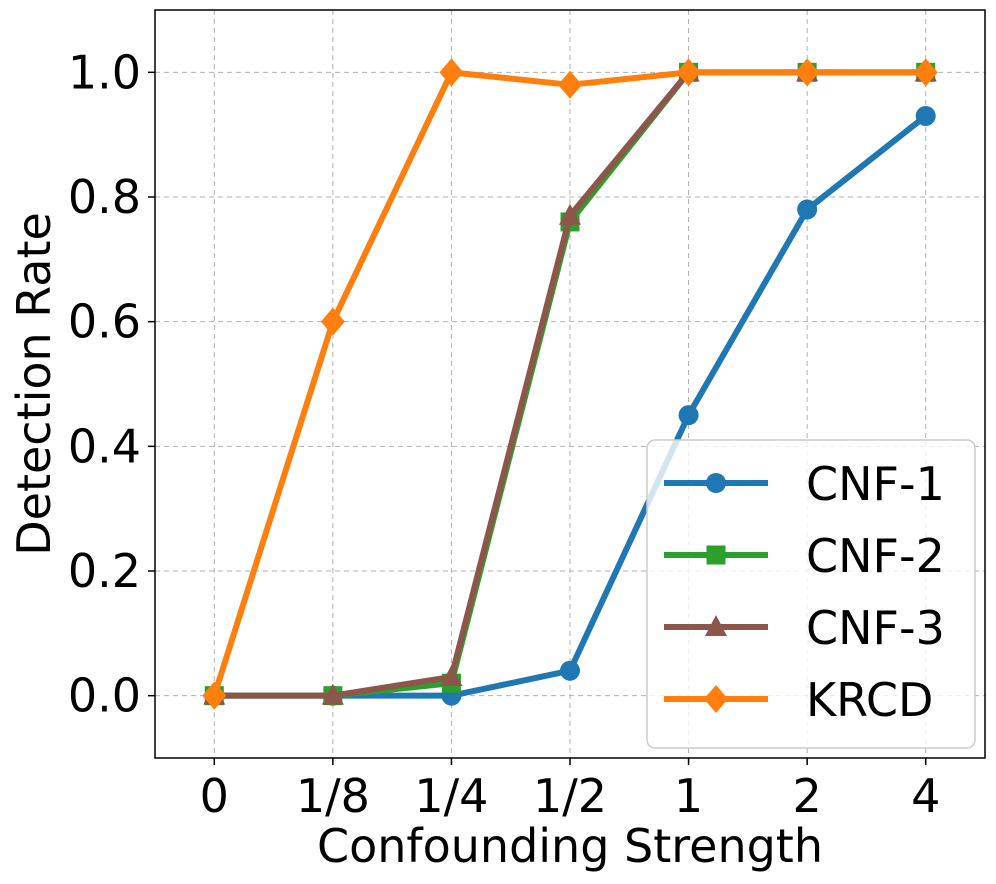 Image resolution: width=996 pixels, height=884 pixels. Describe the element at coordinates (925, 796) in the screenshot. I see `x-tick-label: 4` at that location.